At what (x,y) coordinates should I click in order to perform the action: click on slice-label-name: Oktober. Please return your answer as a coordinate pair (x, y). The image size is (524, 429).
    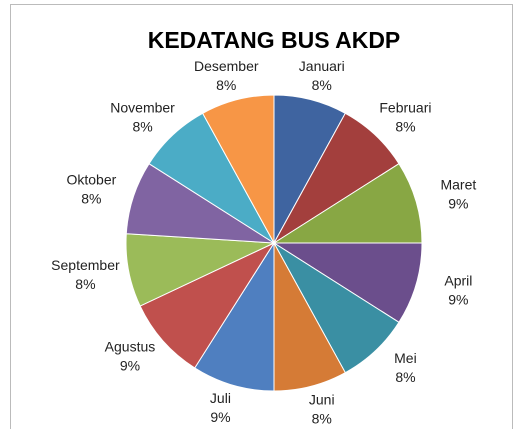
    Looking at the image, I should click on (91, 180).